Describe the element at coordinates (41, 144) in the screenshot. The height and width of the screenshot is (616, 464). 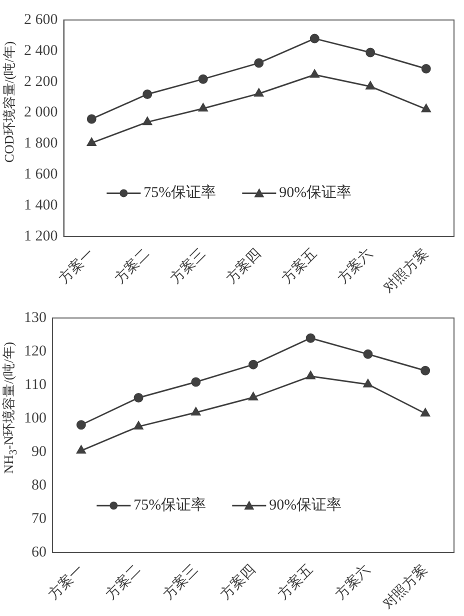
I see `y-tick-label: 1 800` at that location.